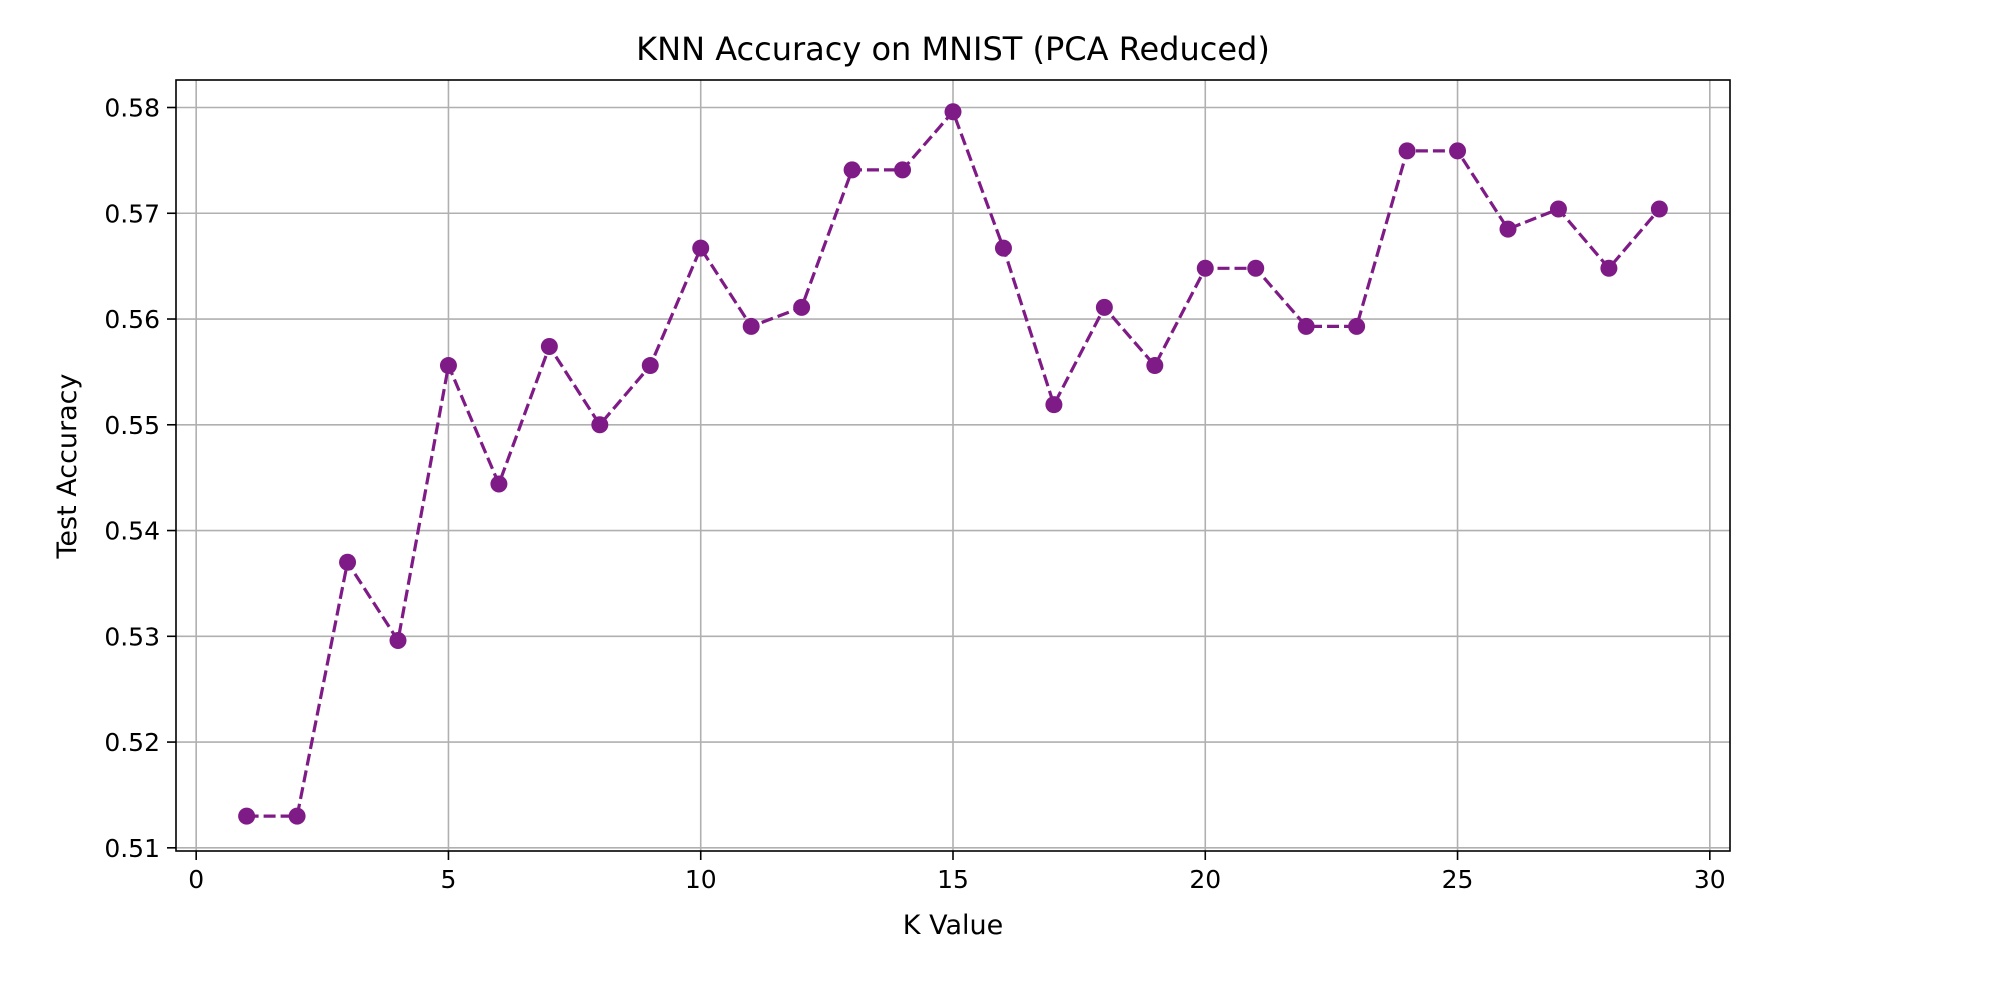 The image size is (1990, 990). I want to click on y-tick-label: 0.55, so click(132, 425).